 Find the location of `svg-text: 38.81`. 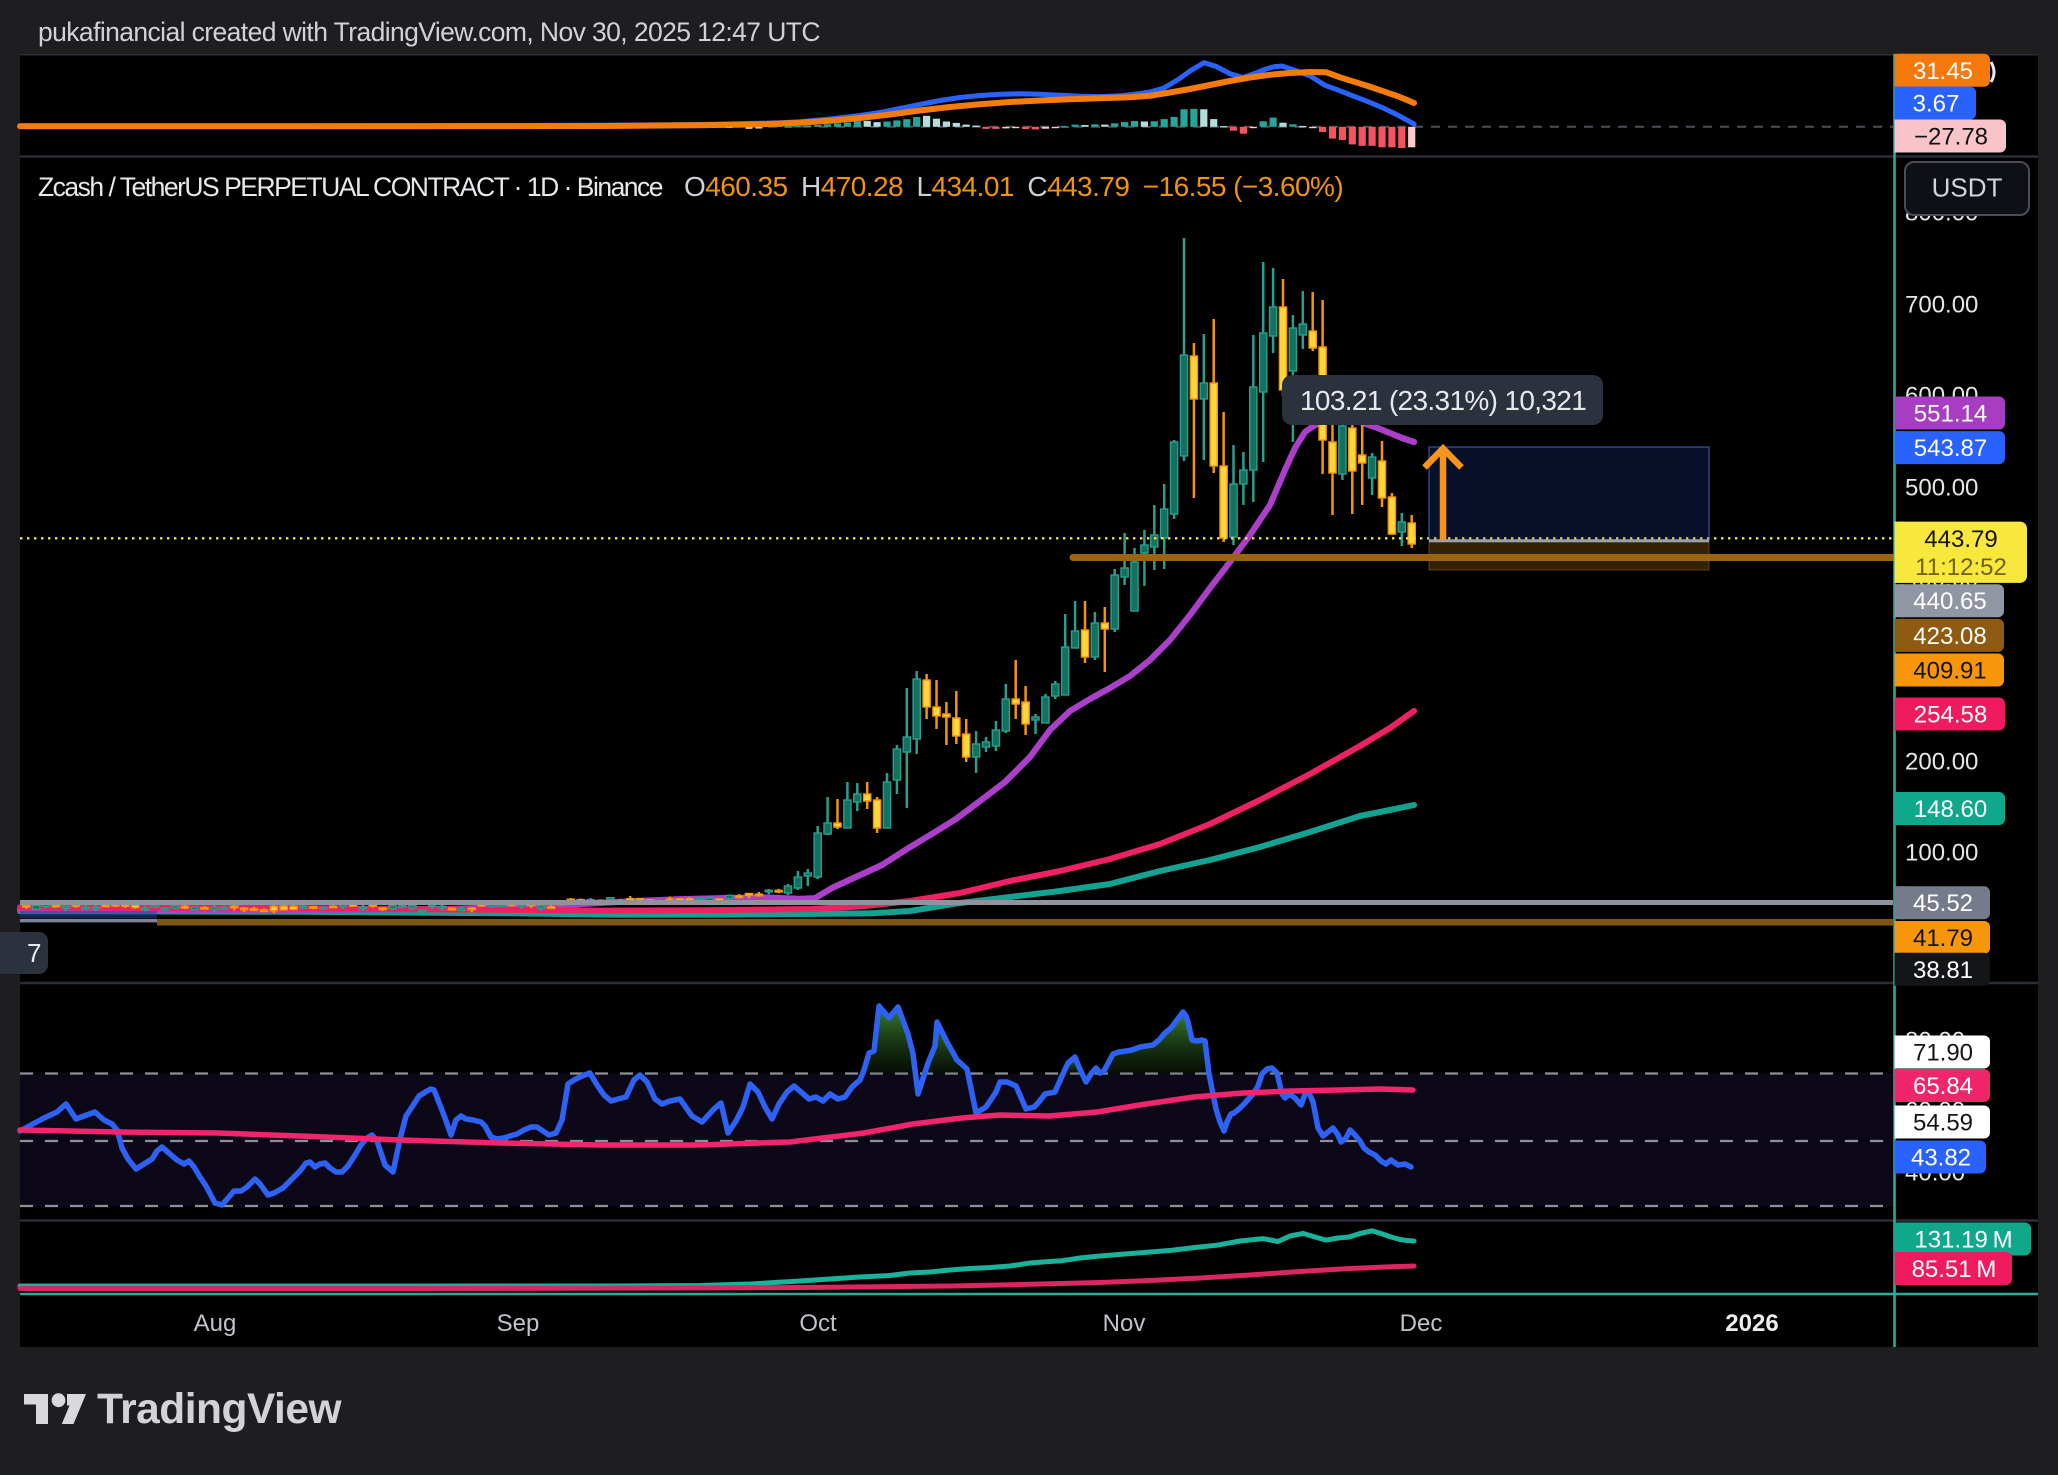

svg-text: 38.81 is located at coordinates (1943, 970).